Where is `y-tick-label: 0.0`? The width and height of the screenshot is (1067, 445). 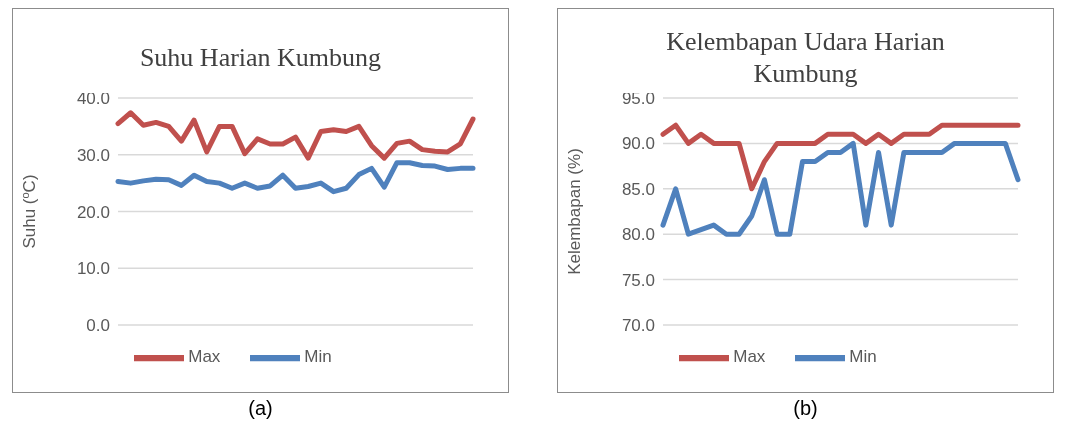 y-tick-label: 0.0 is located at coordinates (98, 326).